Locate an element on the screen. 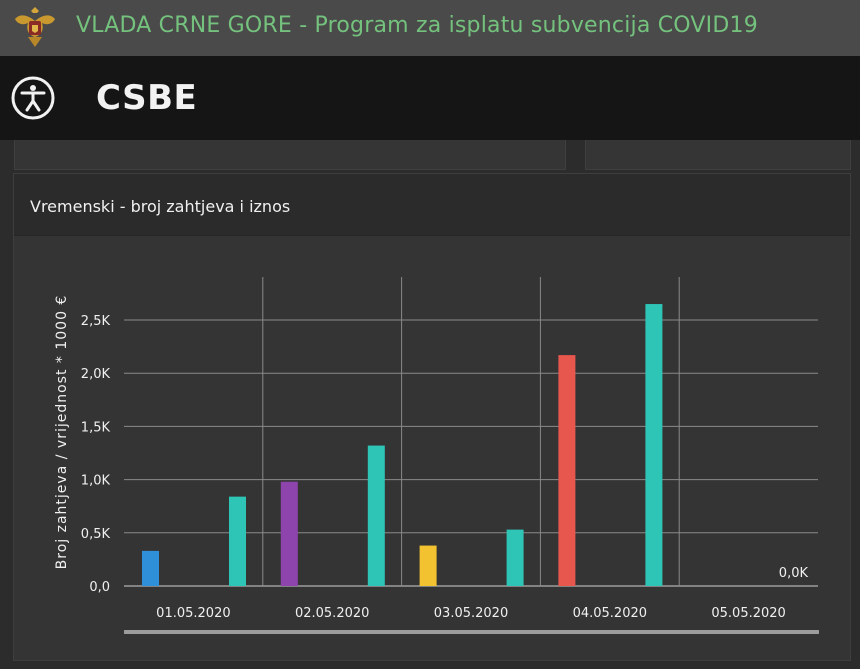  y-tick-label: 2,0K is located at coordinates (96, 374).